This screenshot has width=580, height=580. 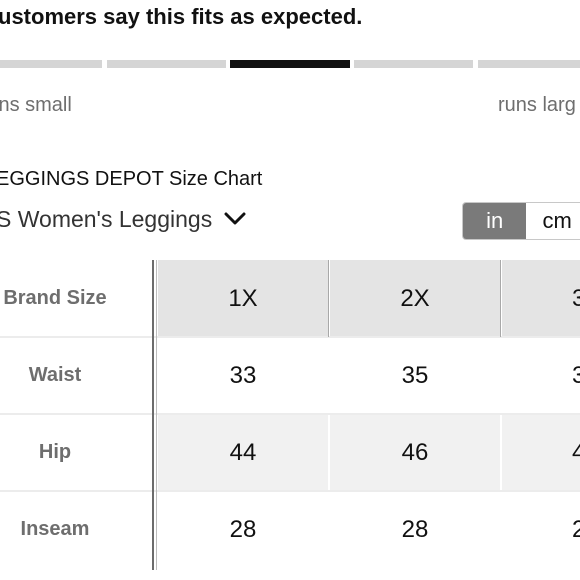 What do you see at coordinates (415, 298) in the screenshot?
I see `size-header-cell: 2X` at bounding box center [415, 298].